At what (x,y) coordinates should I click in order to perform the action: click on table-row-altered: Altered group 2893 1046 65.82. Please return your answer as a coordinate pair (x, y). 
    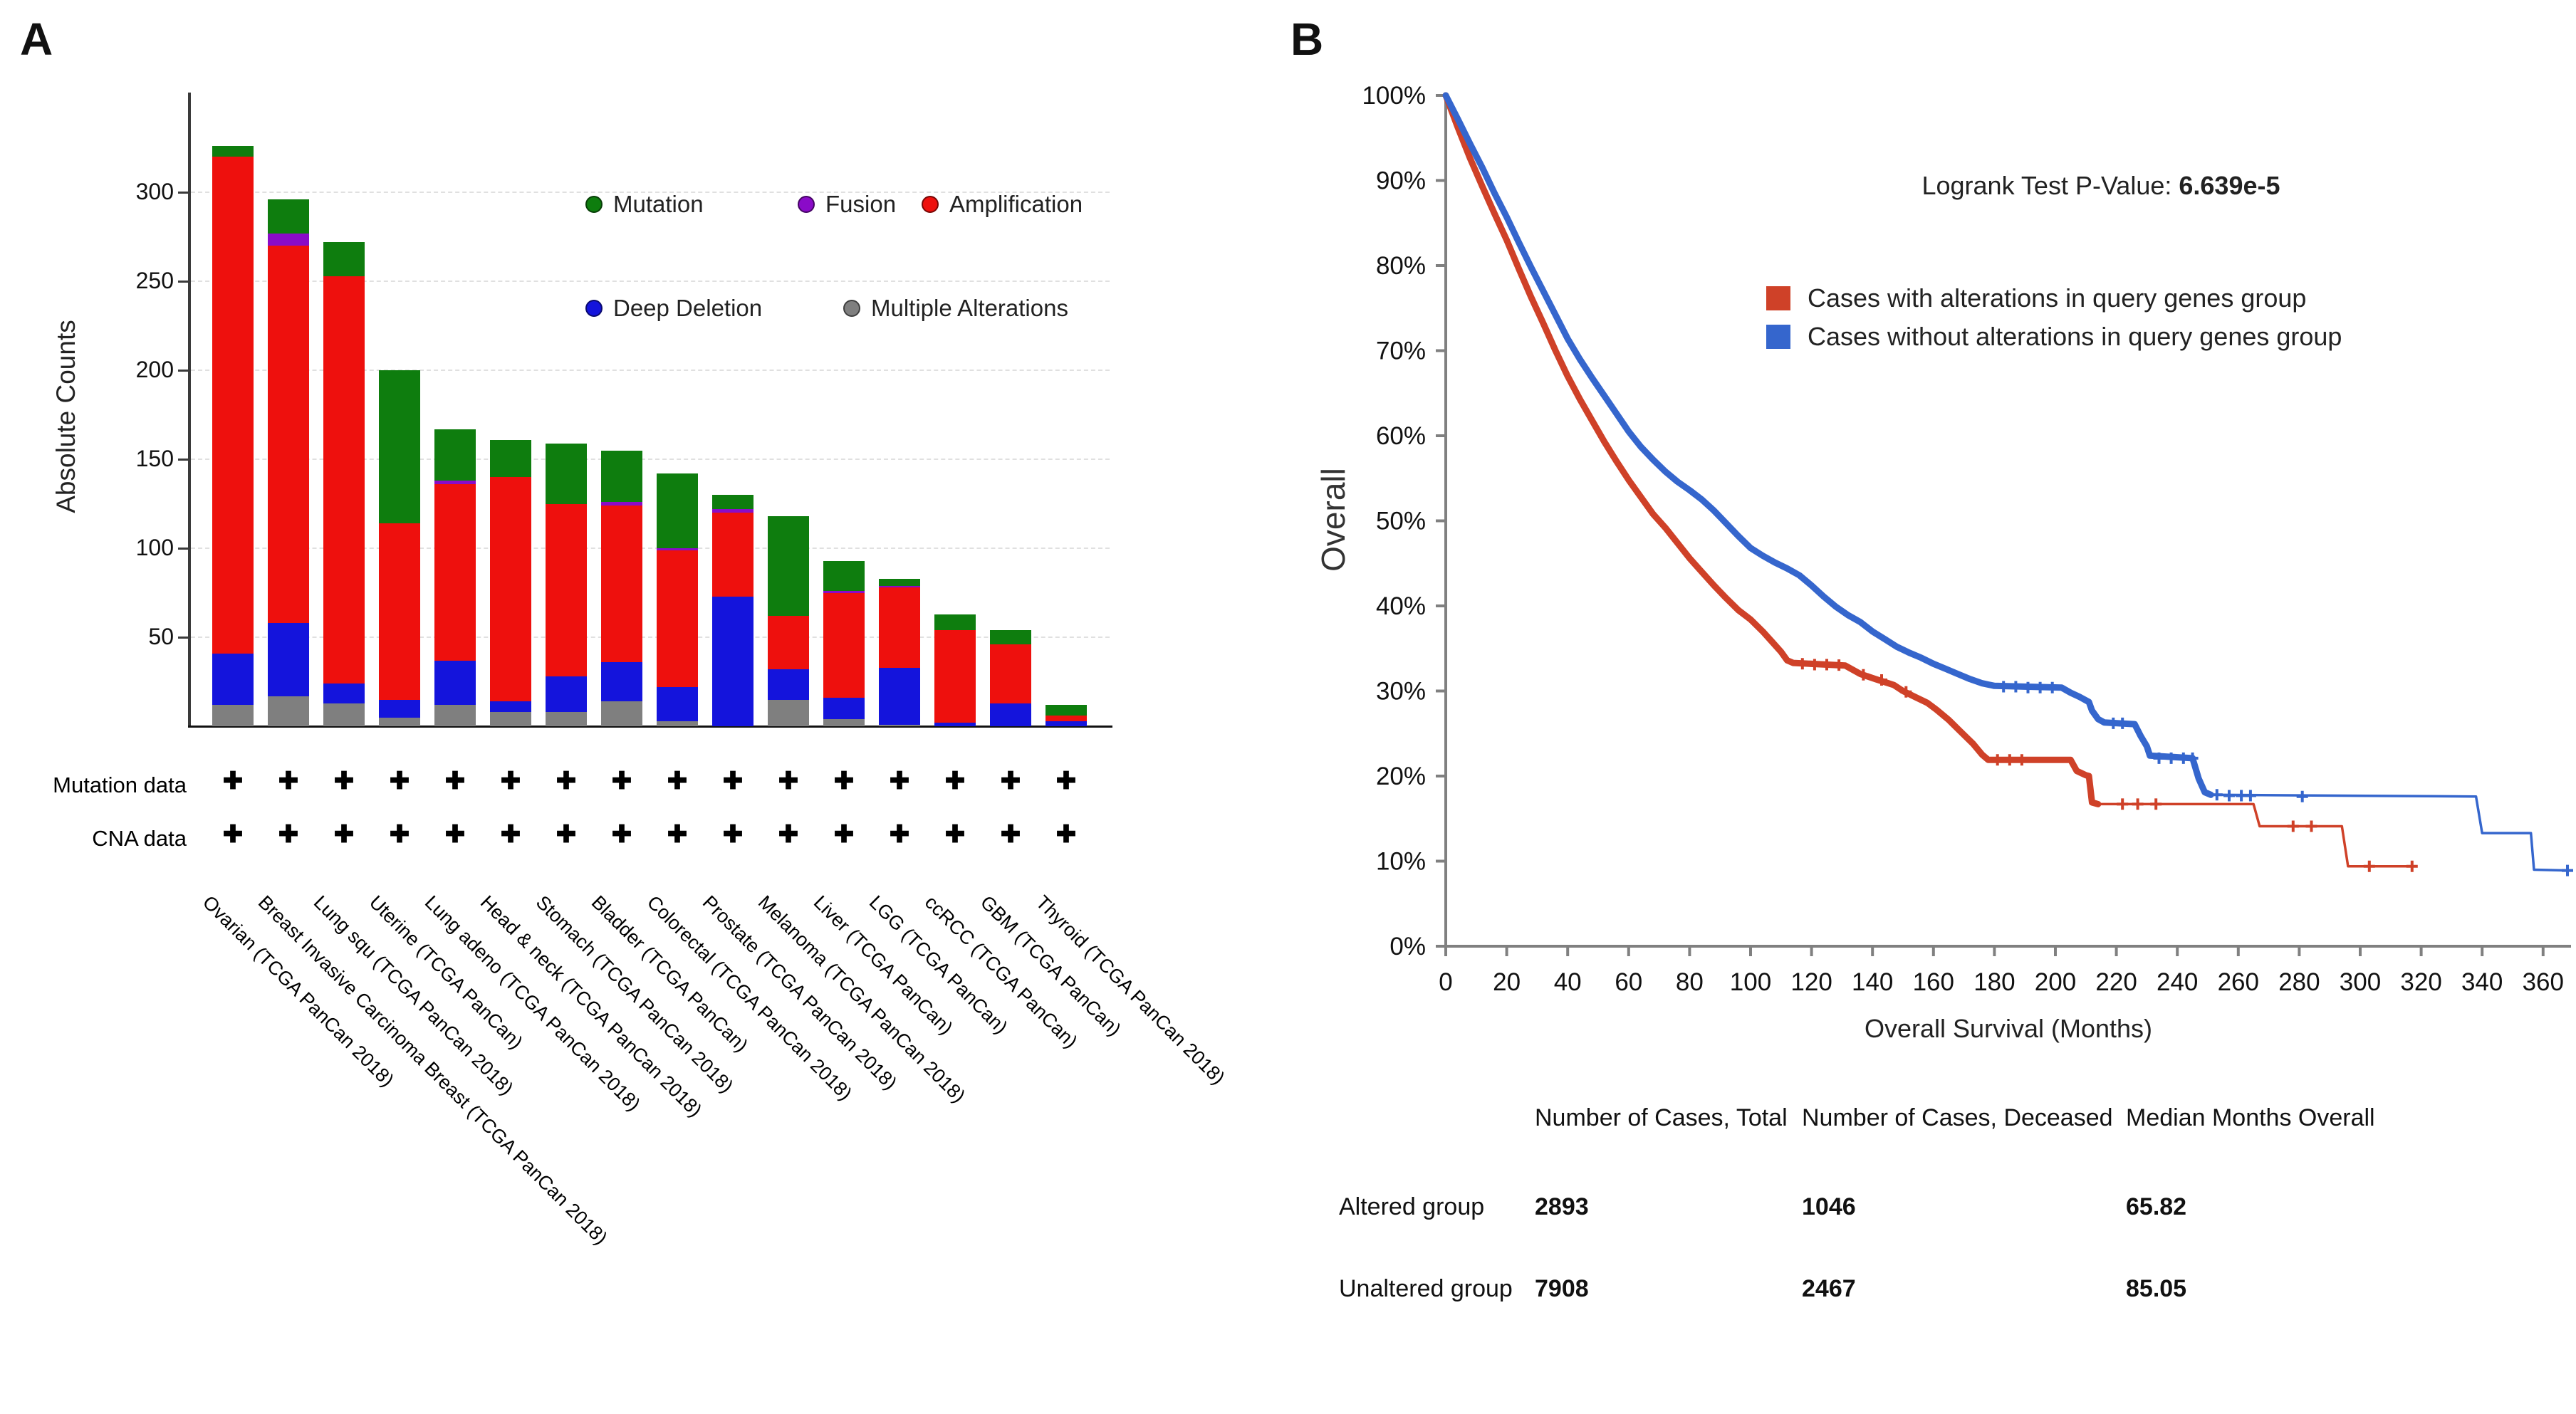
    Looking at the image, I should click on (1882, 1207).